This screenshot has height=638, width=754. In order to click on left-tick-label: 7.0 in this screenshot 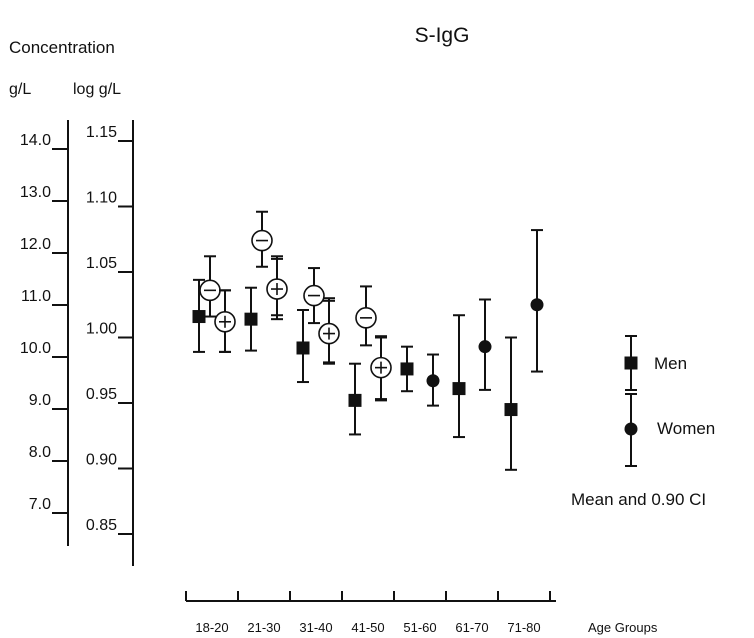, I will do `click(40, 504)`.